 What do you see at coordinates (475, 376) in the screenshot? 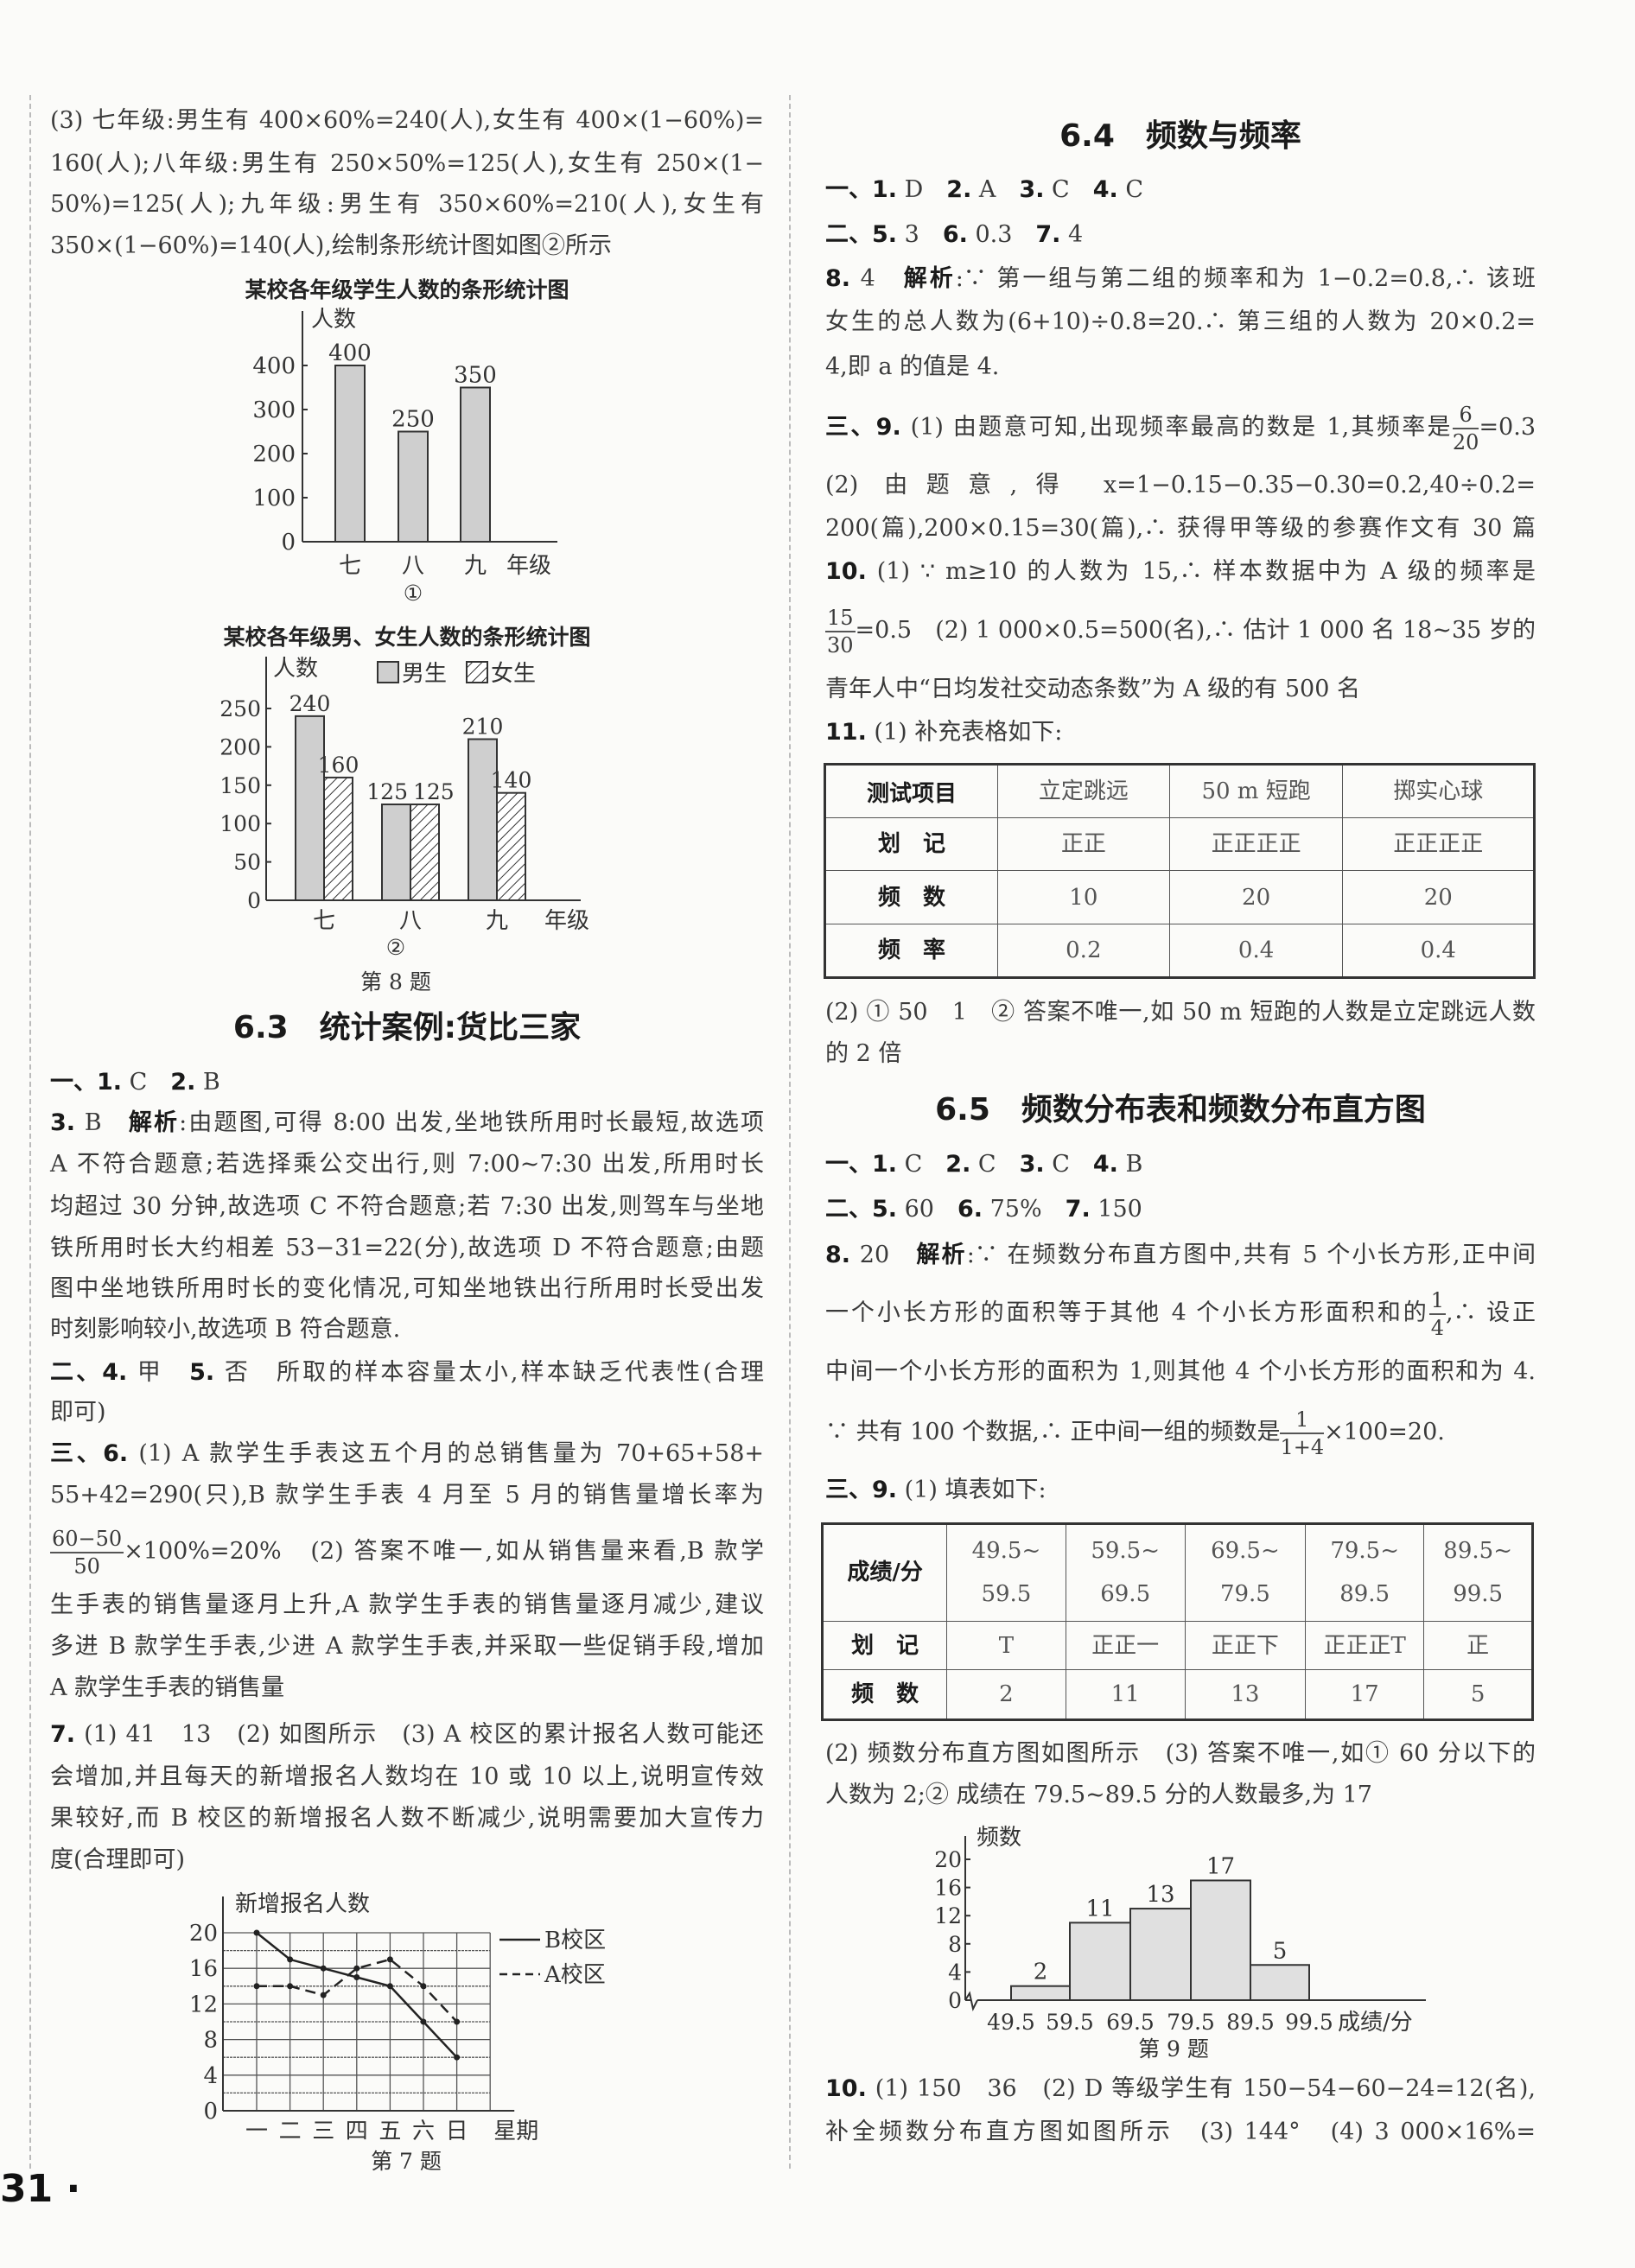
I see `bar-value-label: 350` at bounding box center [475, 376].